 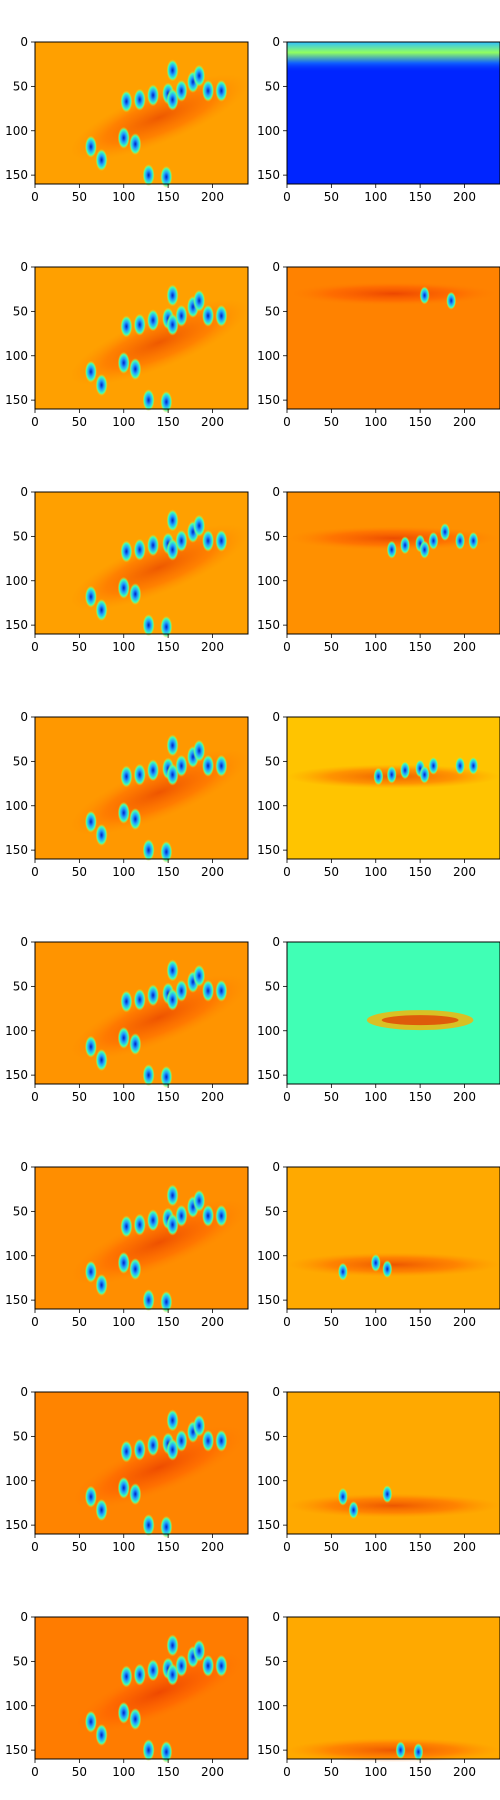 What do you see at coordinates (127, 569) in the screenshot?
I see `axes-4: 0 50 100 150 200 0 50 100 150` at bounding box center [127, 569].